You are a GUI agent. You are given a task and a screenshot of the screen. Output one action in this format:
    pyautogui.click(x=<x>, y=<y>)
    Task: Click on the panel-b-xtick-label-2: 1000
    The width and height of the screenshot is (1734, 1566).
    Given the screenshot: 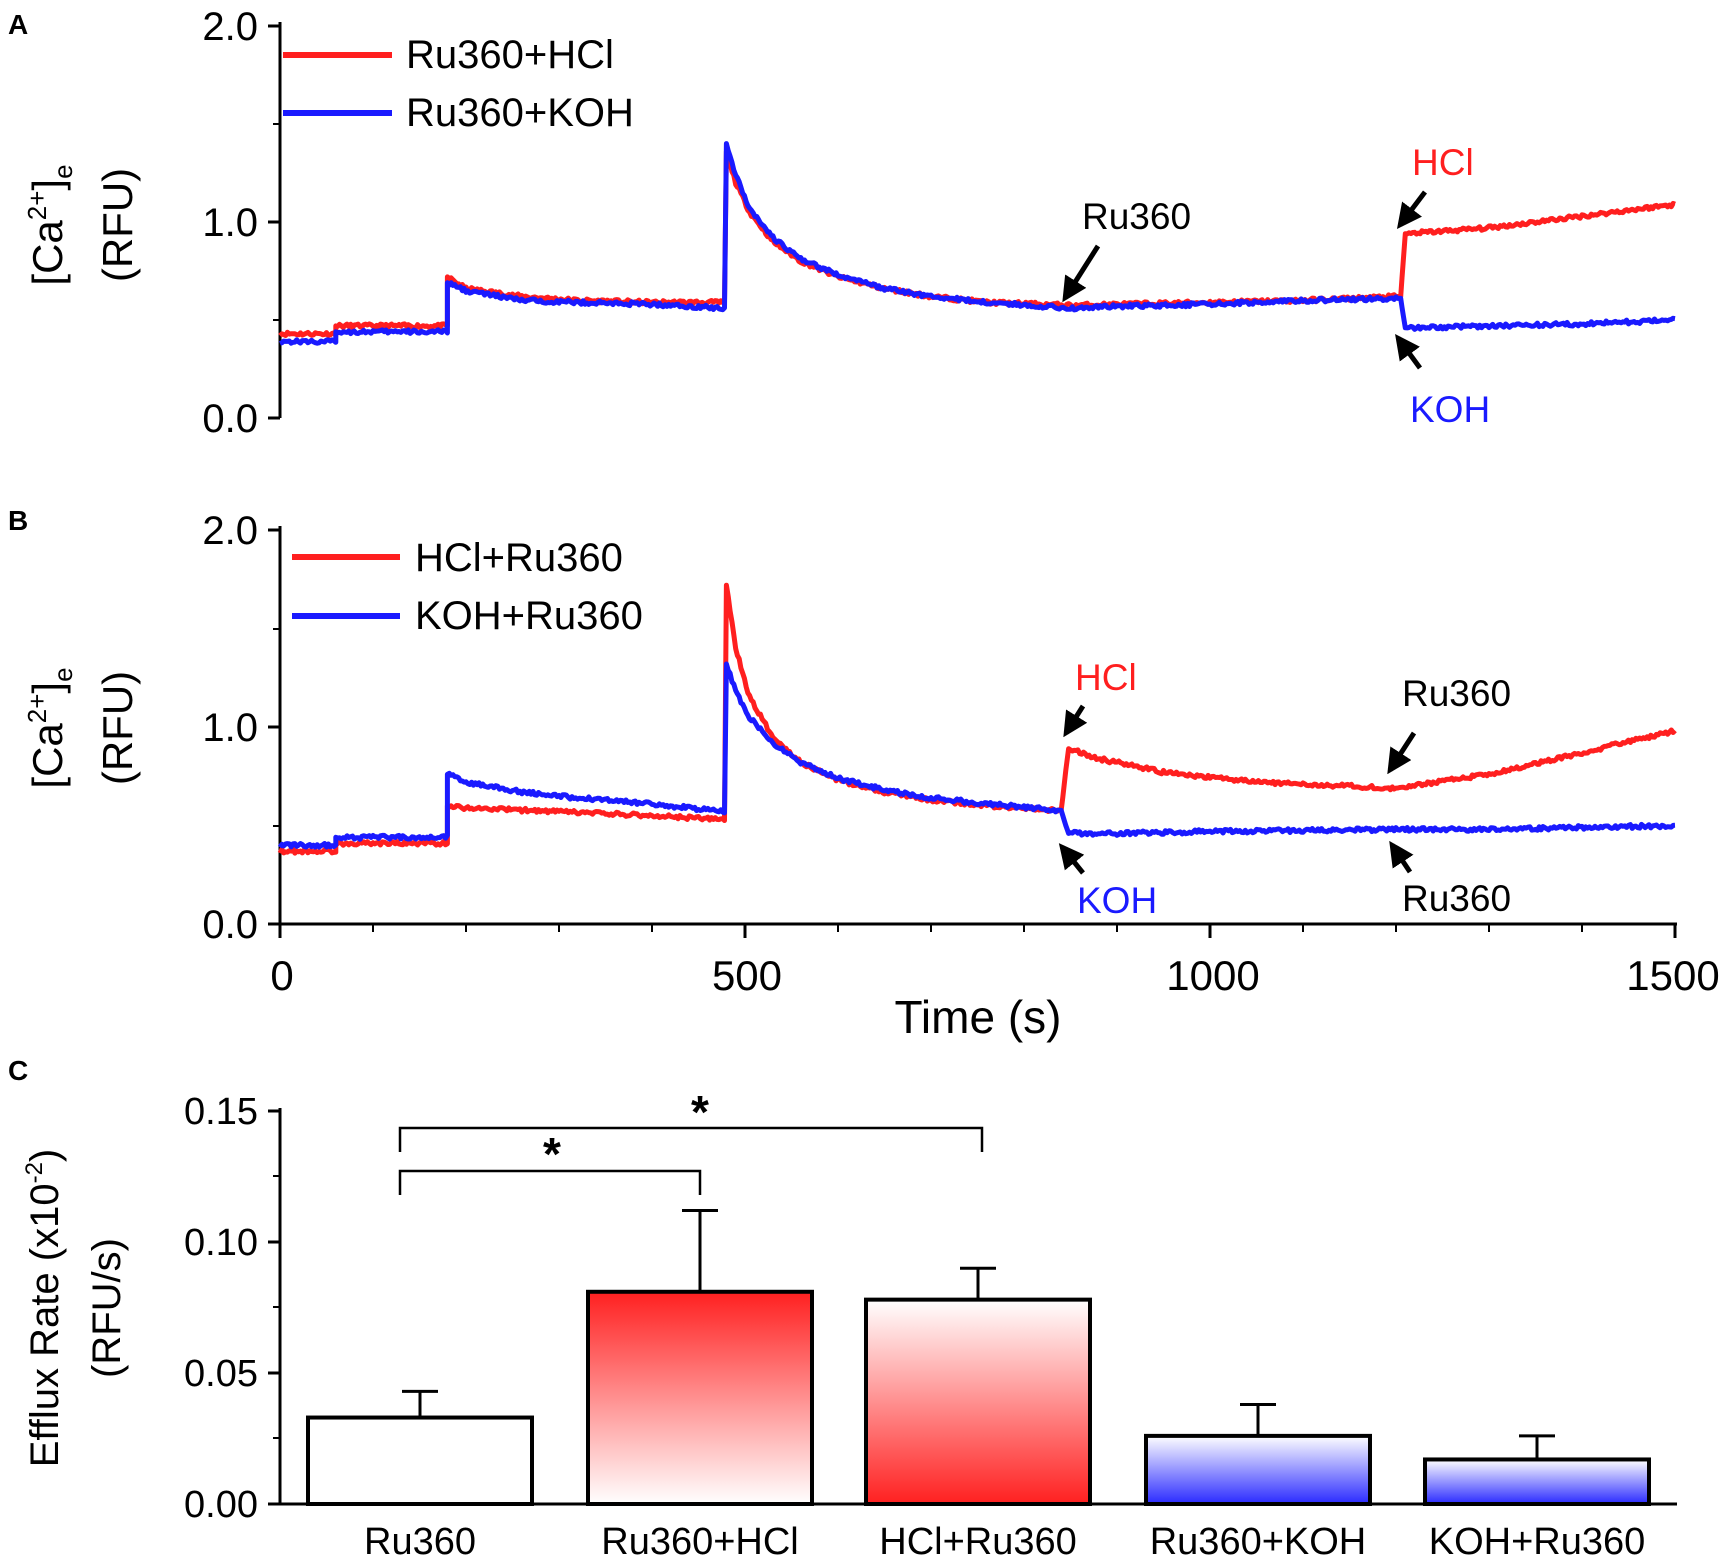 What is the action you would take?
    pyautogui.click(x=1212, y=975)
    